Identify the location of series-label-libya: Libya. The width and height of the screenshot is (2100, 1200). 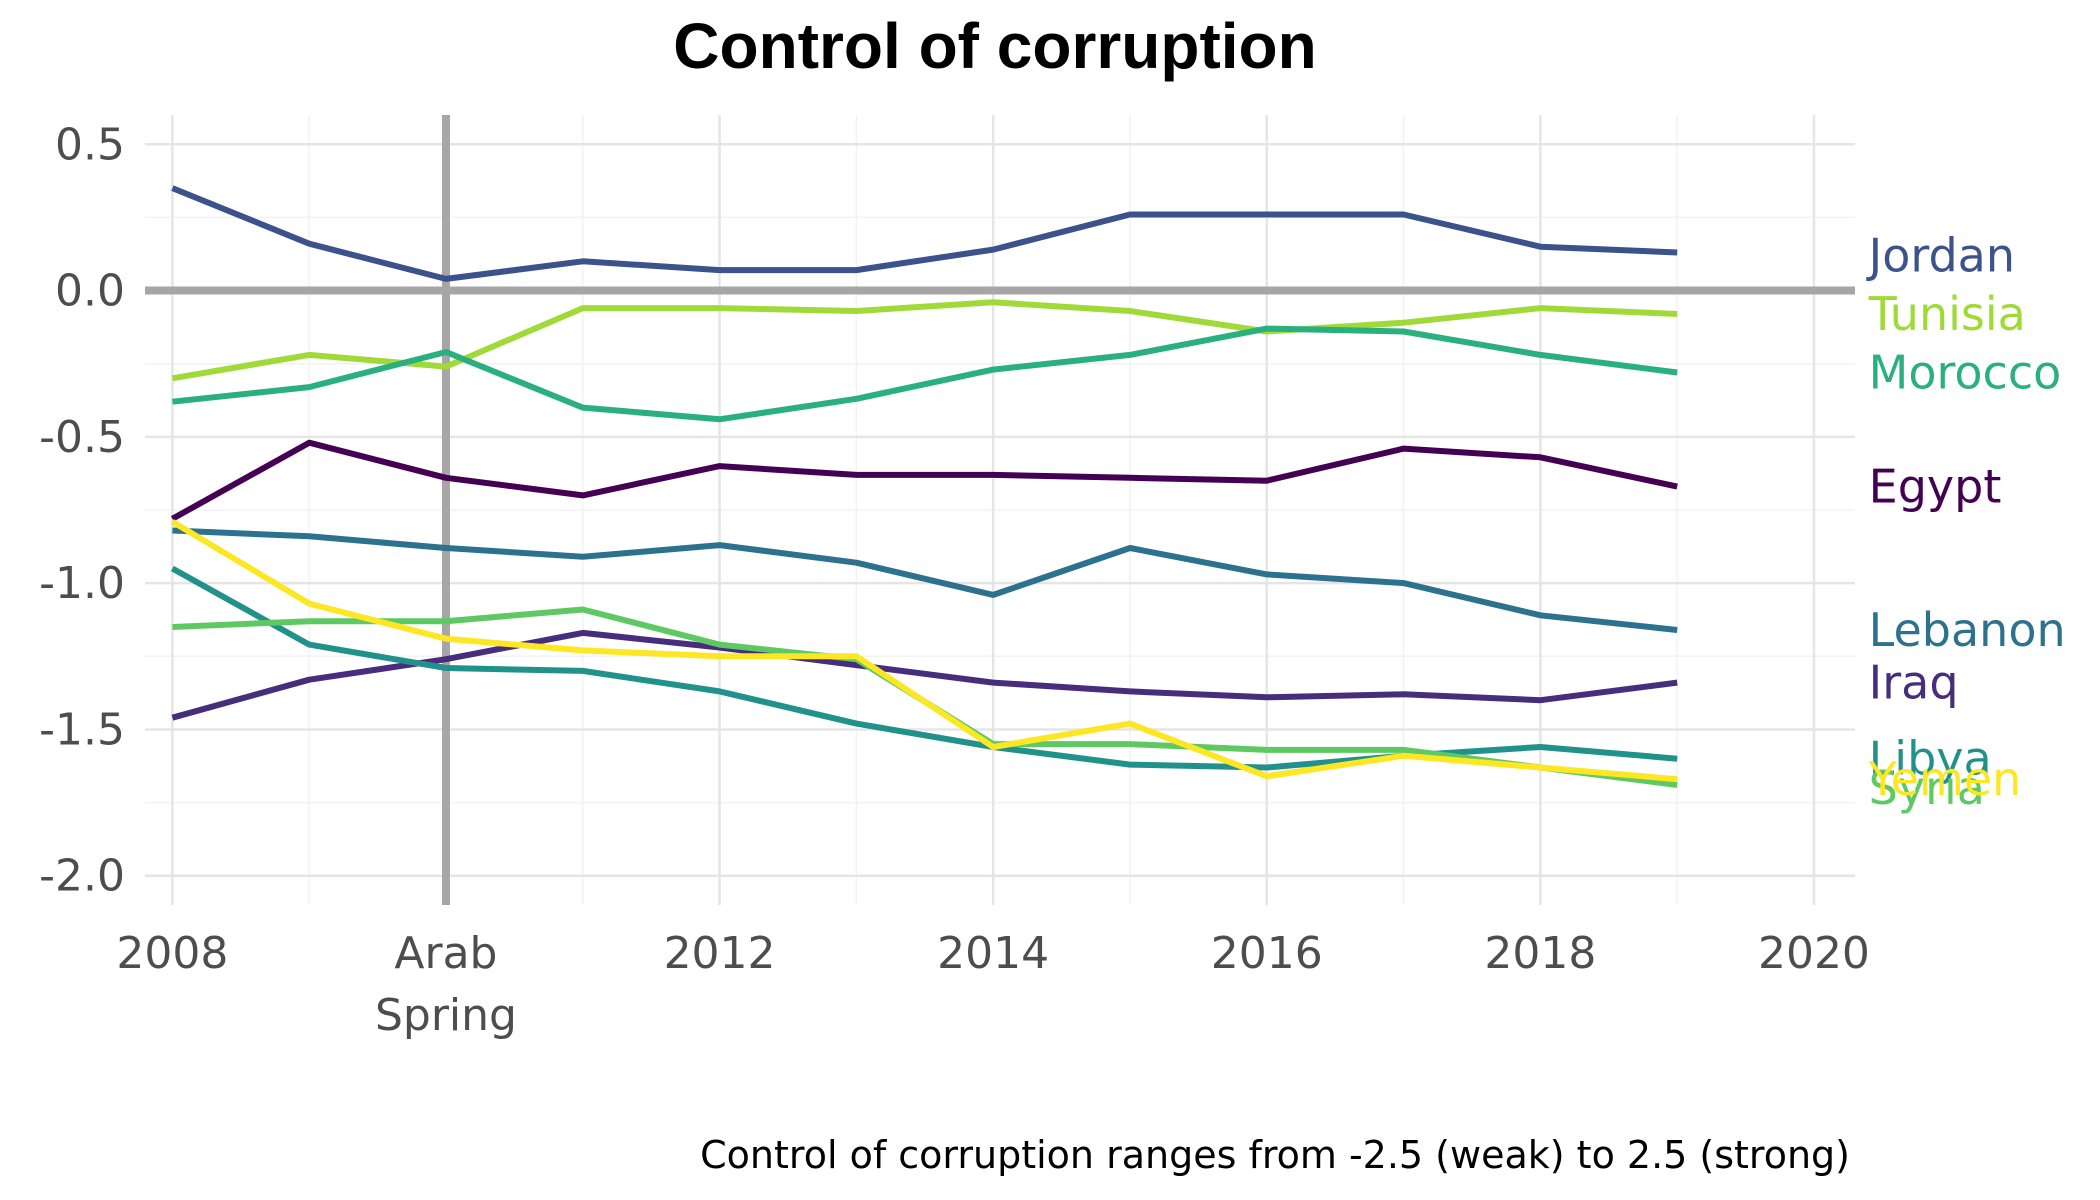
(1930, 759).